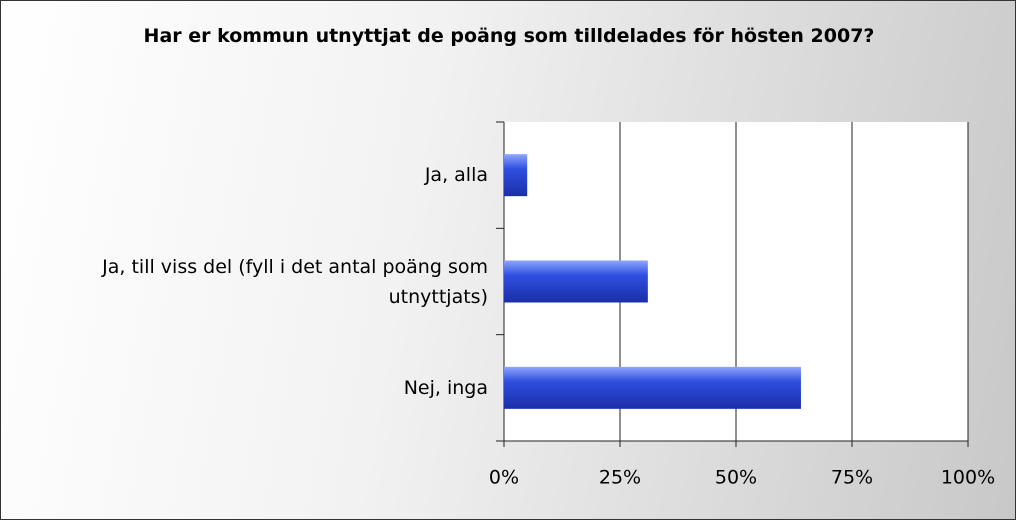  Describe the element at coordinates (456, 175) in the screenshot. I see `y-tick-label: Ja, alla` at that location.